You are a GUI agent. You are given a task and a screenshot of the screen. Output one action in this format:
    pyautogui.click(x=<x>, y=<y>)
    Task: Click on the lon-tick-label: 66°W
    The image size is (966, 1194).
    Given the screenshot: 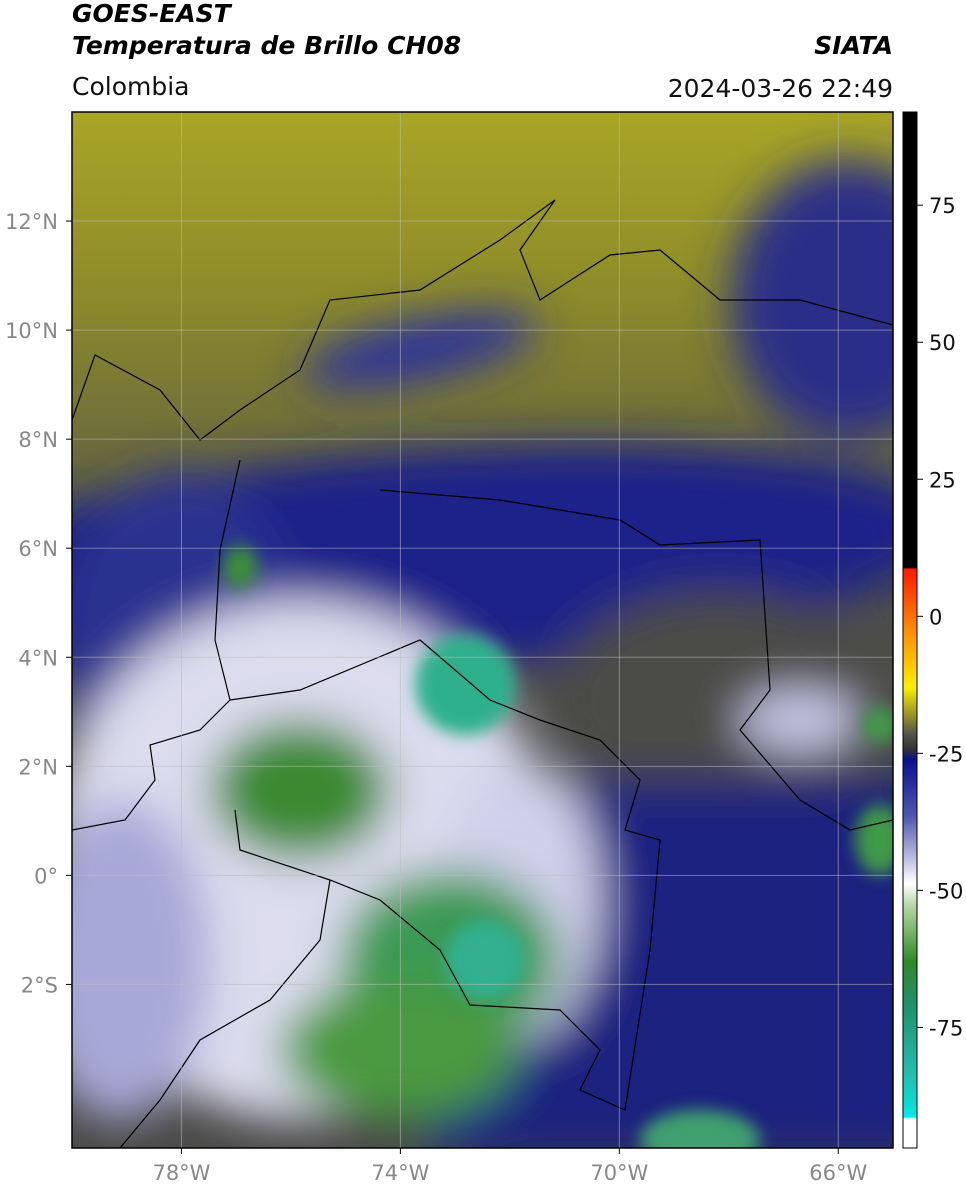 What is the action you would take?
    pyautogui.click(x=838, y=1173)
    